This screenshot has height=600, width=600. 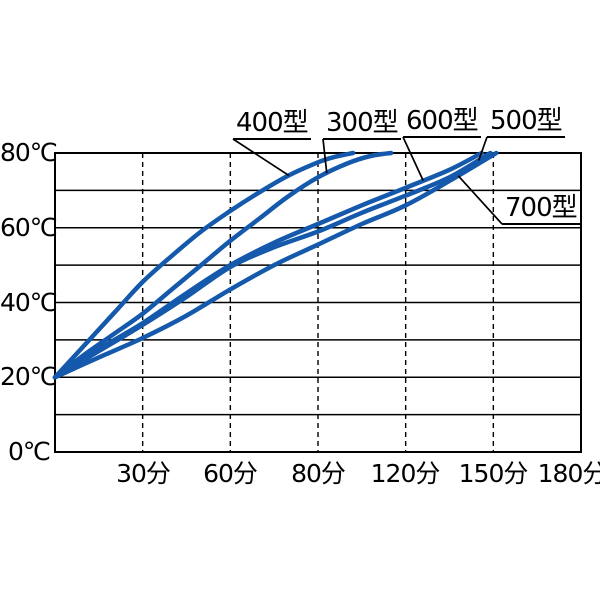 What do you see at coordinates (405, 473) in the screenshot?
I see `x-axis-label-120min: 120分` at bounding box center [405, 473].